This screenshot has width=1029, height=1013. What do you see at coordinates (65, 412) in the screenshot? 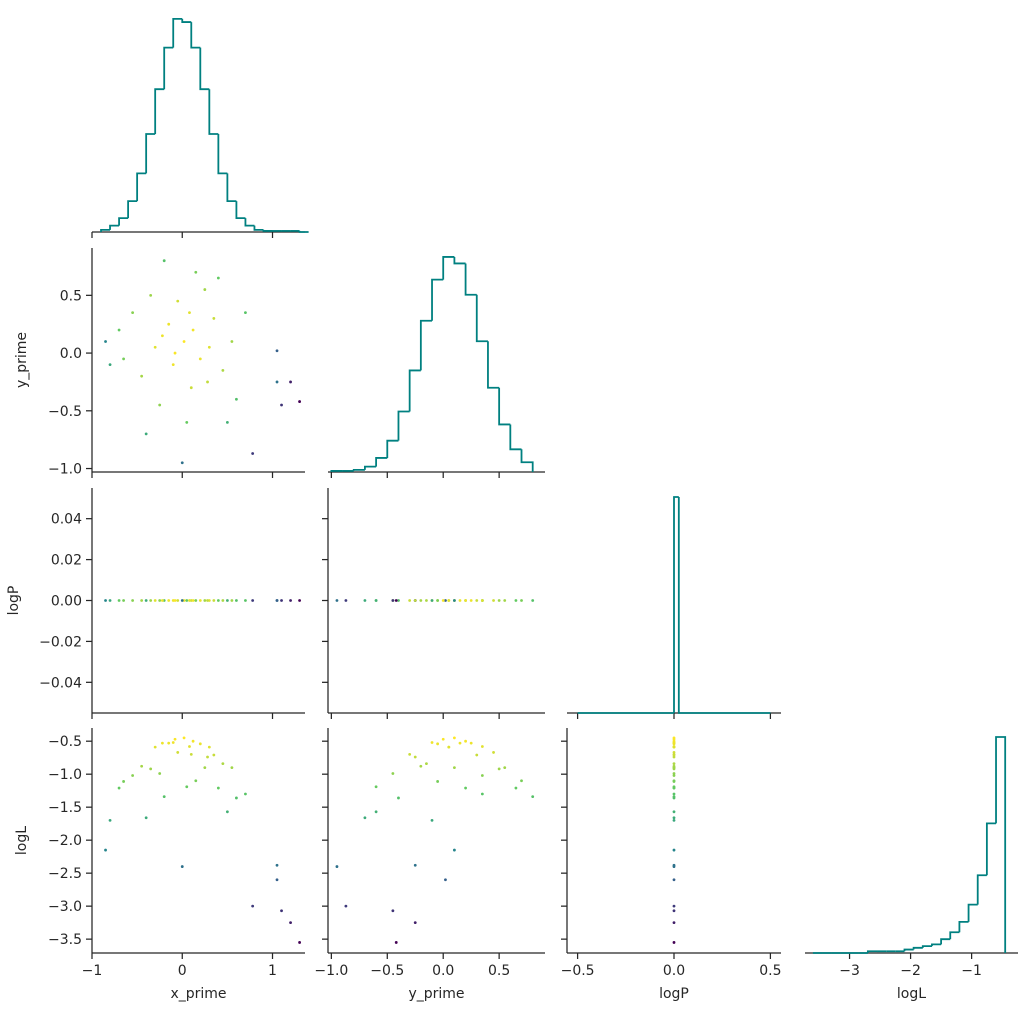
I see `y-tick-label: −0.5` at bounding box center [65, 412].